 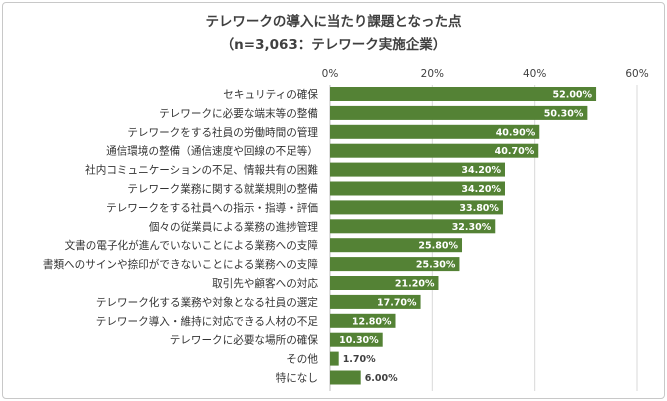 I want to click on category-label: 特になし, so click(x=297, y=379).